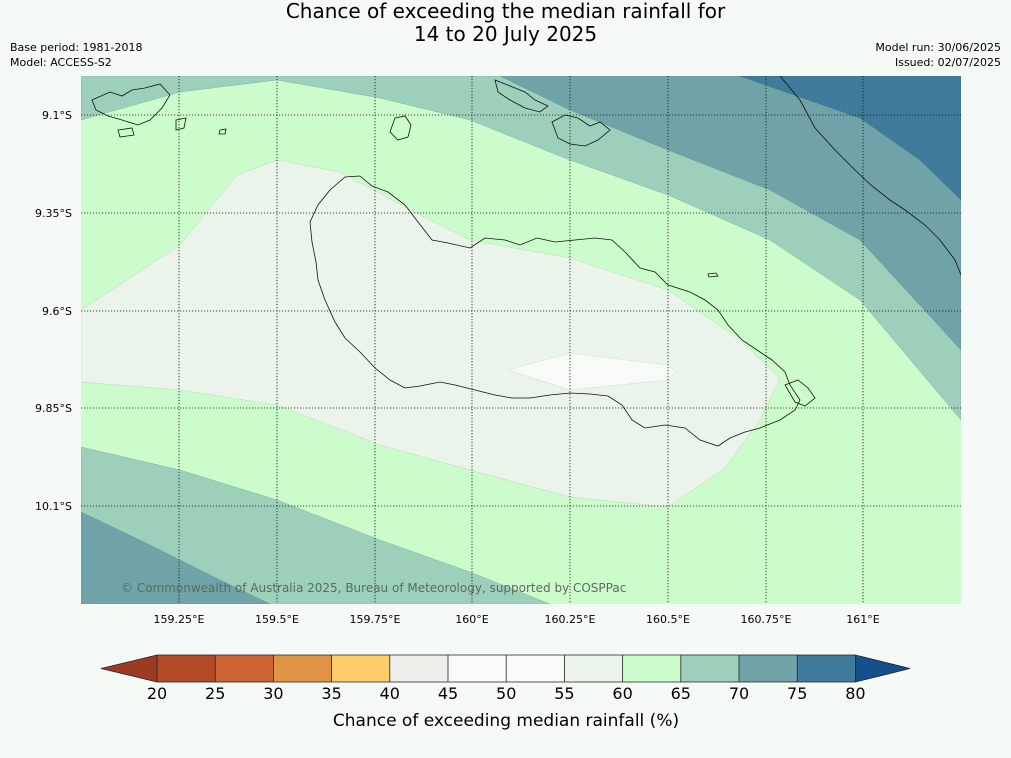 The image size is (1011, 758). I want to click on colorbar-tick: 50, so click(506, 693).